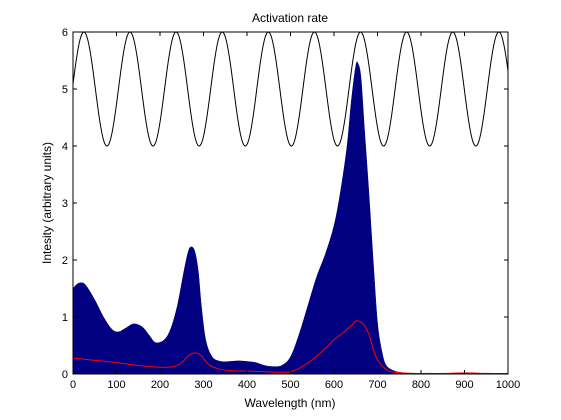  I want to click on chart-title: Activation rate, so click(290, 18).